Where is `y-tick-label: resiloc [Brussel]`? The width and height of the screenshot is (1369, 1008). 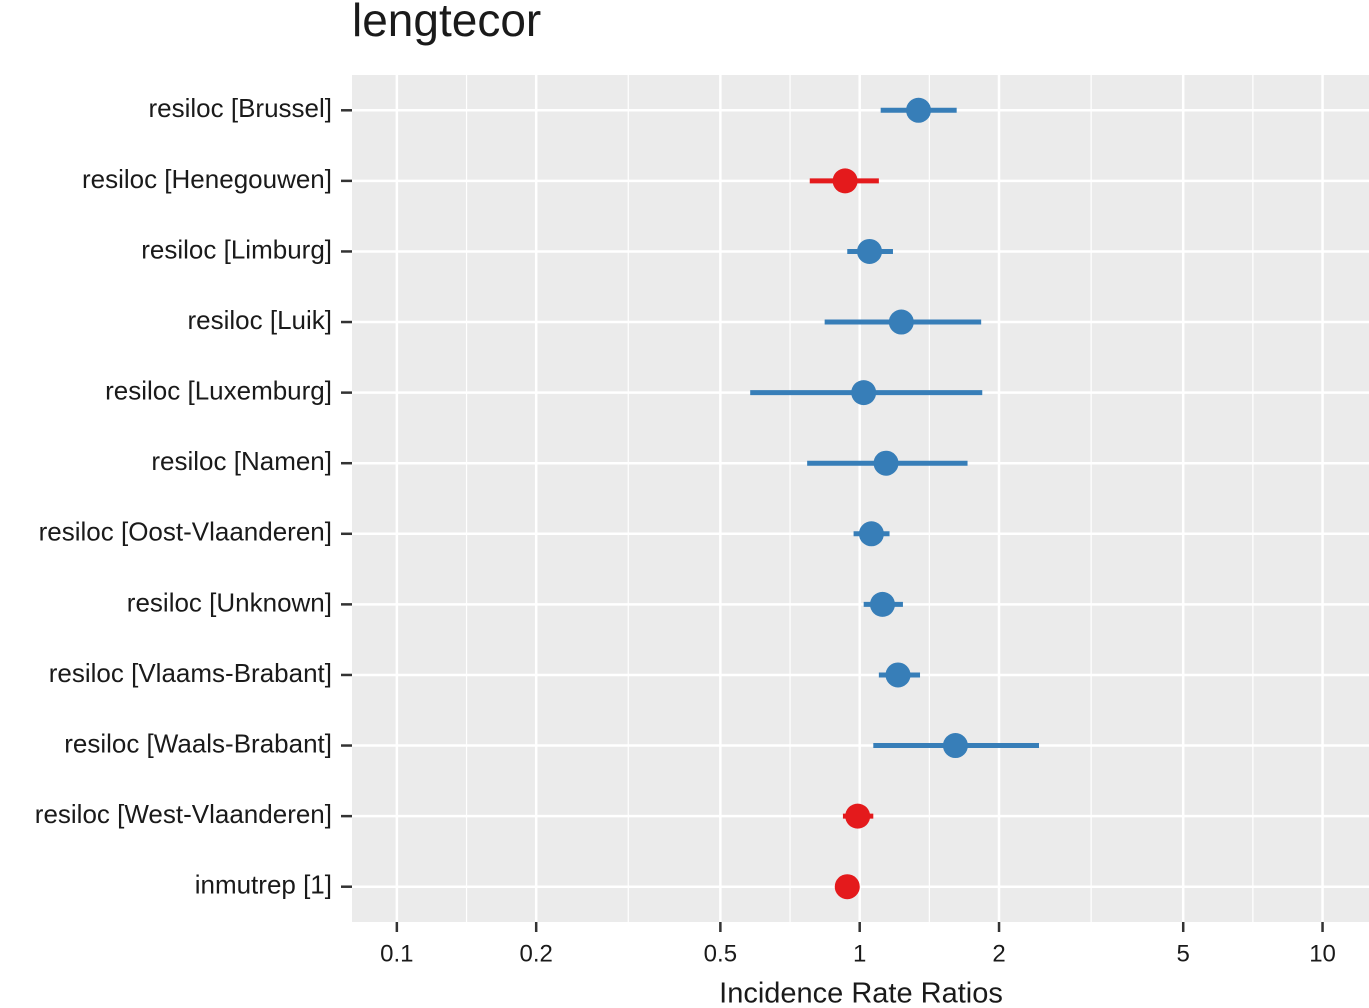
y-tick-label: resiloc [Brussel] is located at coordinates (241, 108).